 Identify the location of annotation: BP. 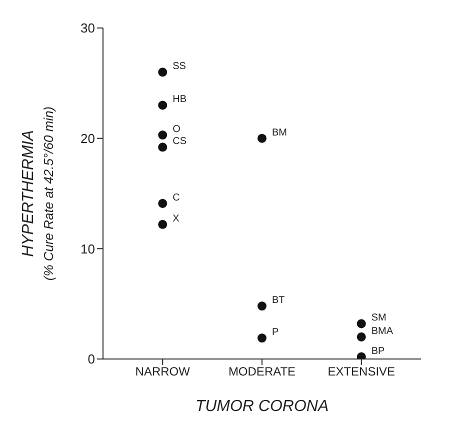
(378, 351).